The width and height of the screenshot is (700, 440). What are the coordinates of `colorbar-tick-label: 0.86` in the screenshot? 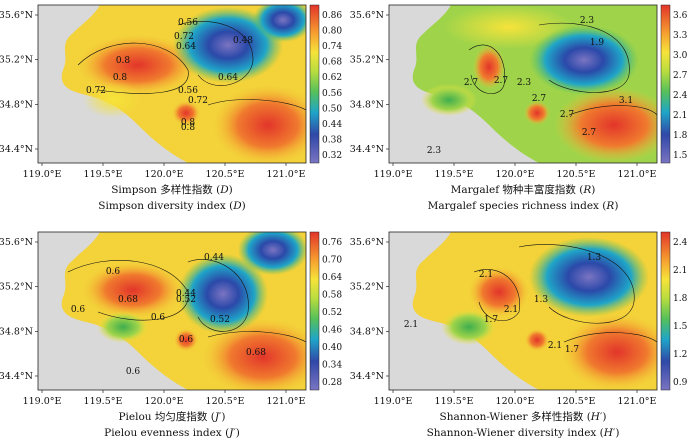 It's located at (332, 16).